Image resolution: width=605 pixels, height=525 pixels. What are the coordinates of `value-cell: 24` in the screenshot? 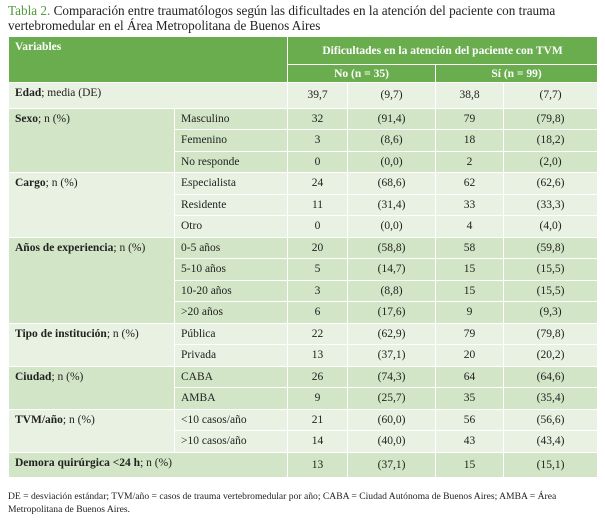 It's located at (318, 183).